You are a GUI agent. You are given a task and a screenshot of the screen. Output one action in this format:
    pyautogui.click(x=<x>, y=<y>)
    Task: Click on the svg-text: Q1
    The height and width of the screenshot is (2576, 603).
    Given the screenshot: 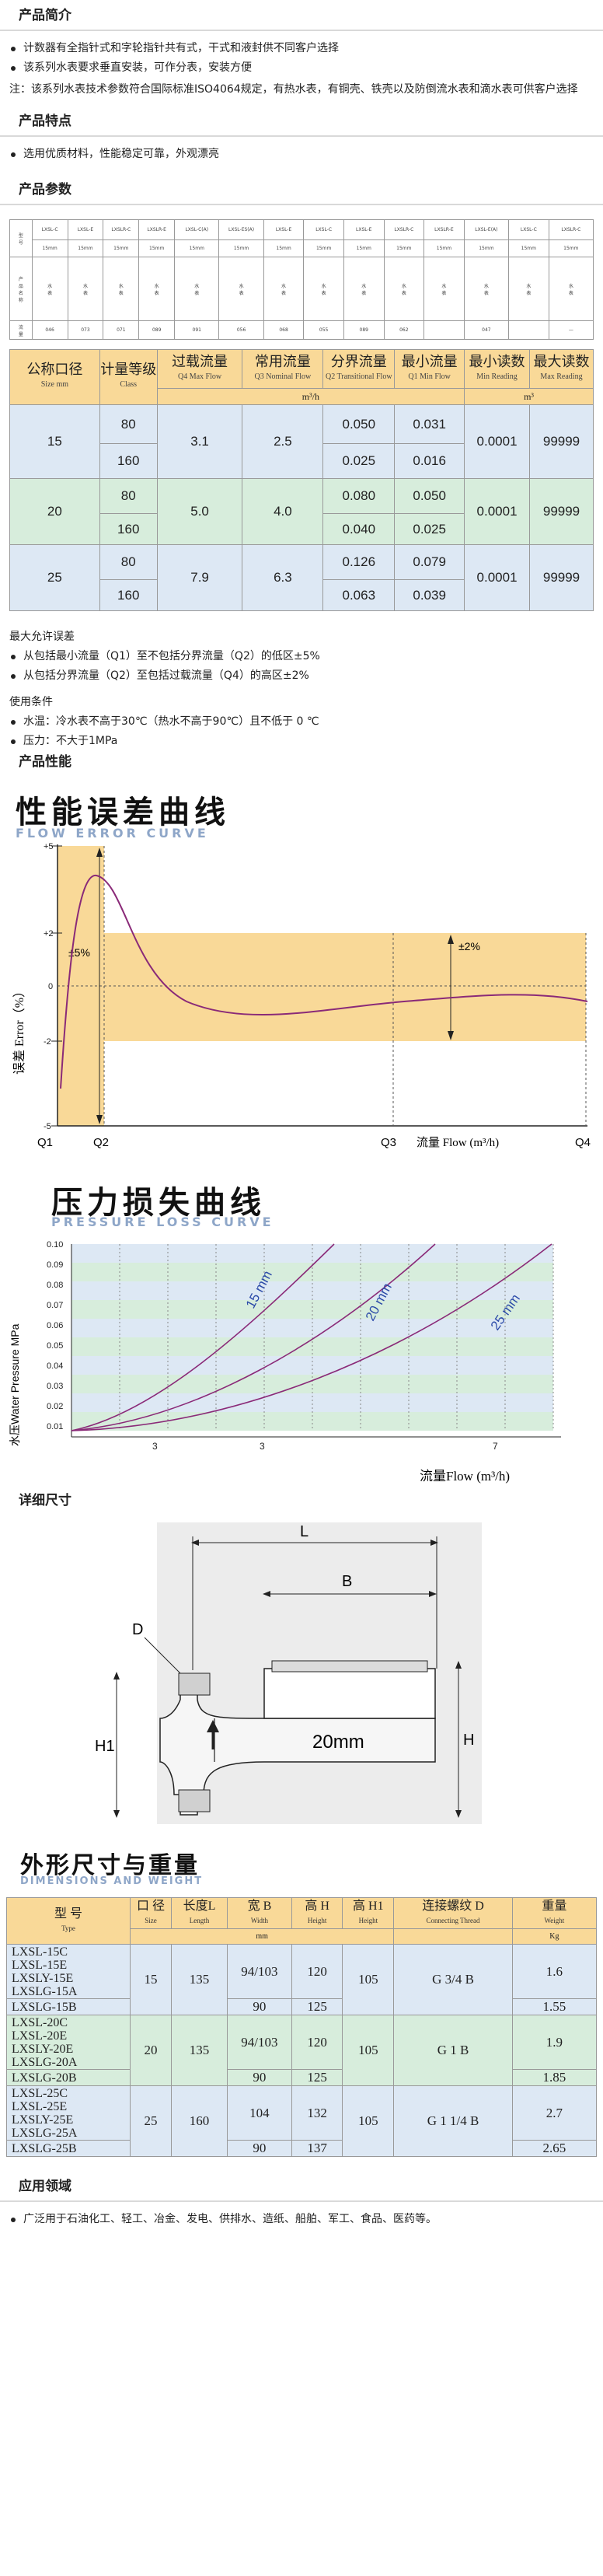 What is the action you would take?
    pyautogui.click(x=45, y=1142)
    